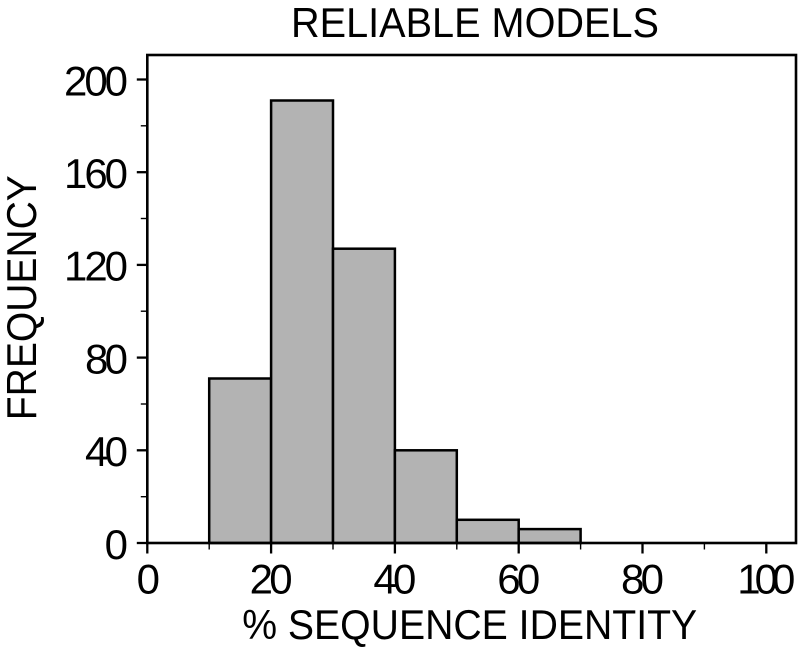 This screenshot has height=648, width=799. What do you see at coordinates (469, 624) in the screenshot?
I see `svg-text: % SEQUENCE IDENTITY` at bounding box center [469, 624].